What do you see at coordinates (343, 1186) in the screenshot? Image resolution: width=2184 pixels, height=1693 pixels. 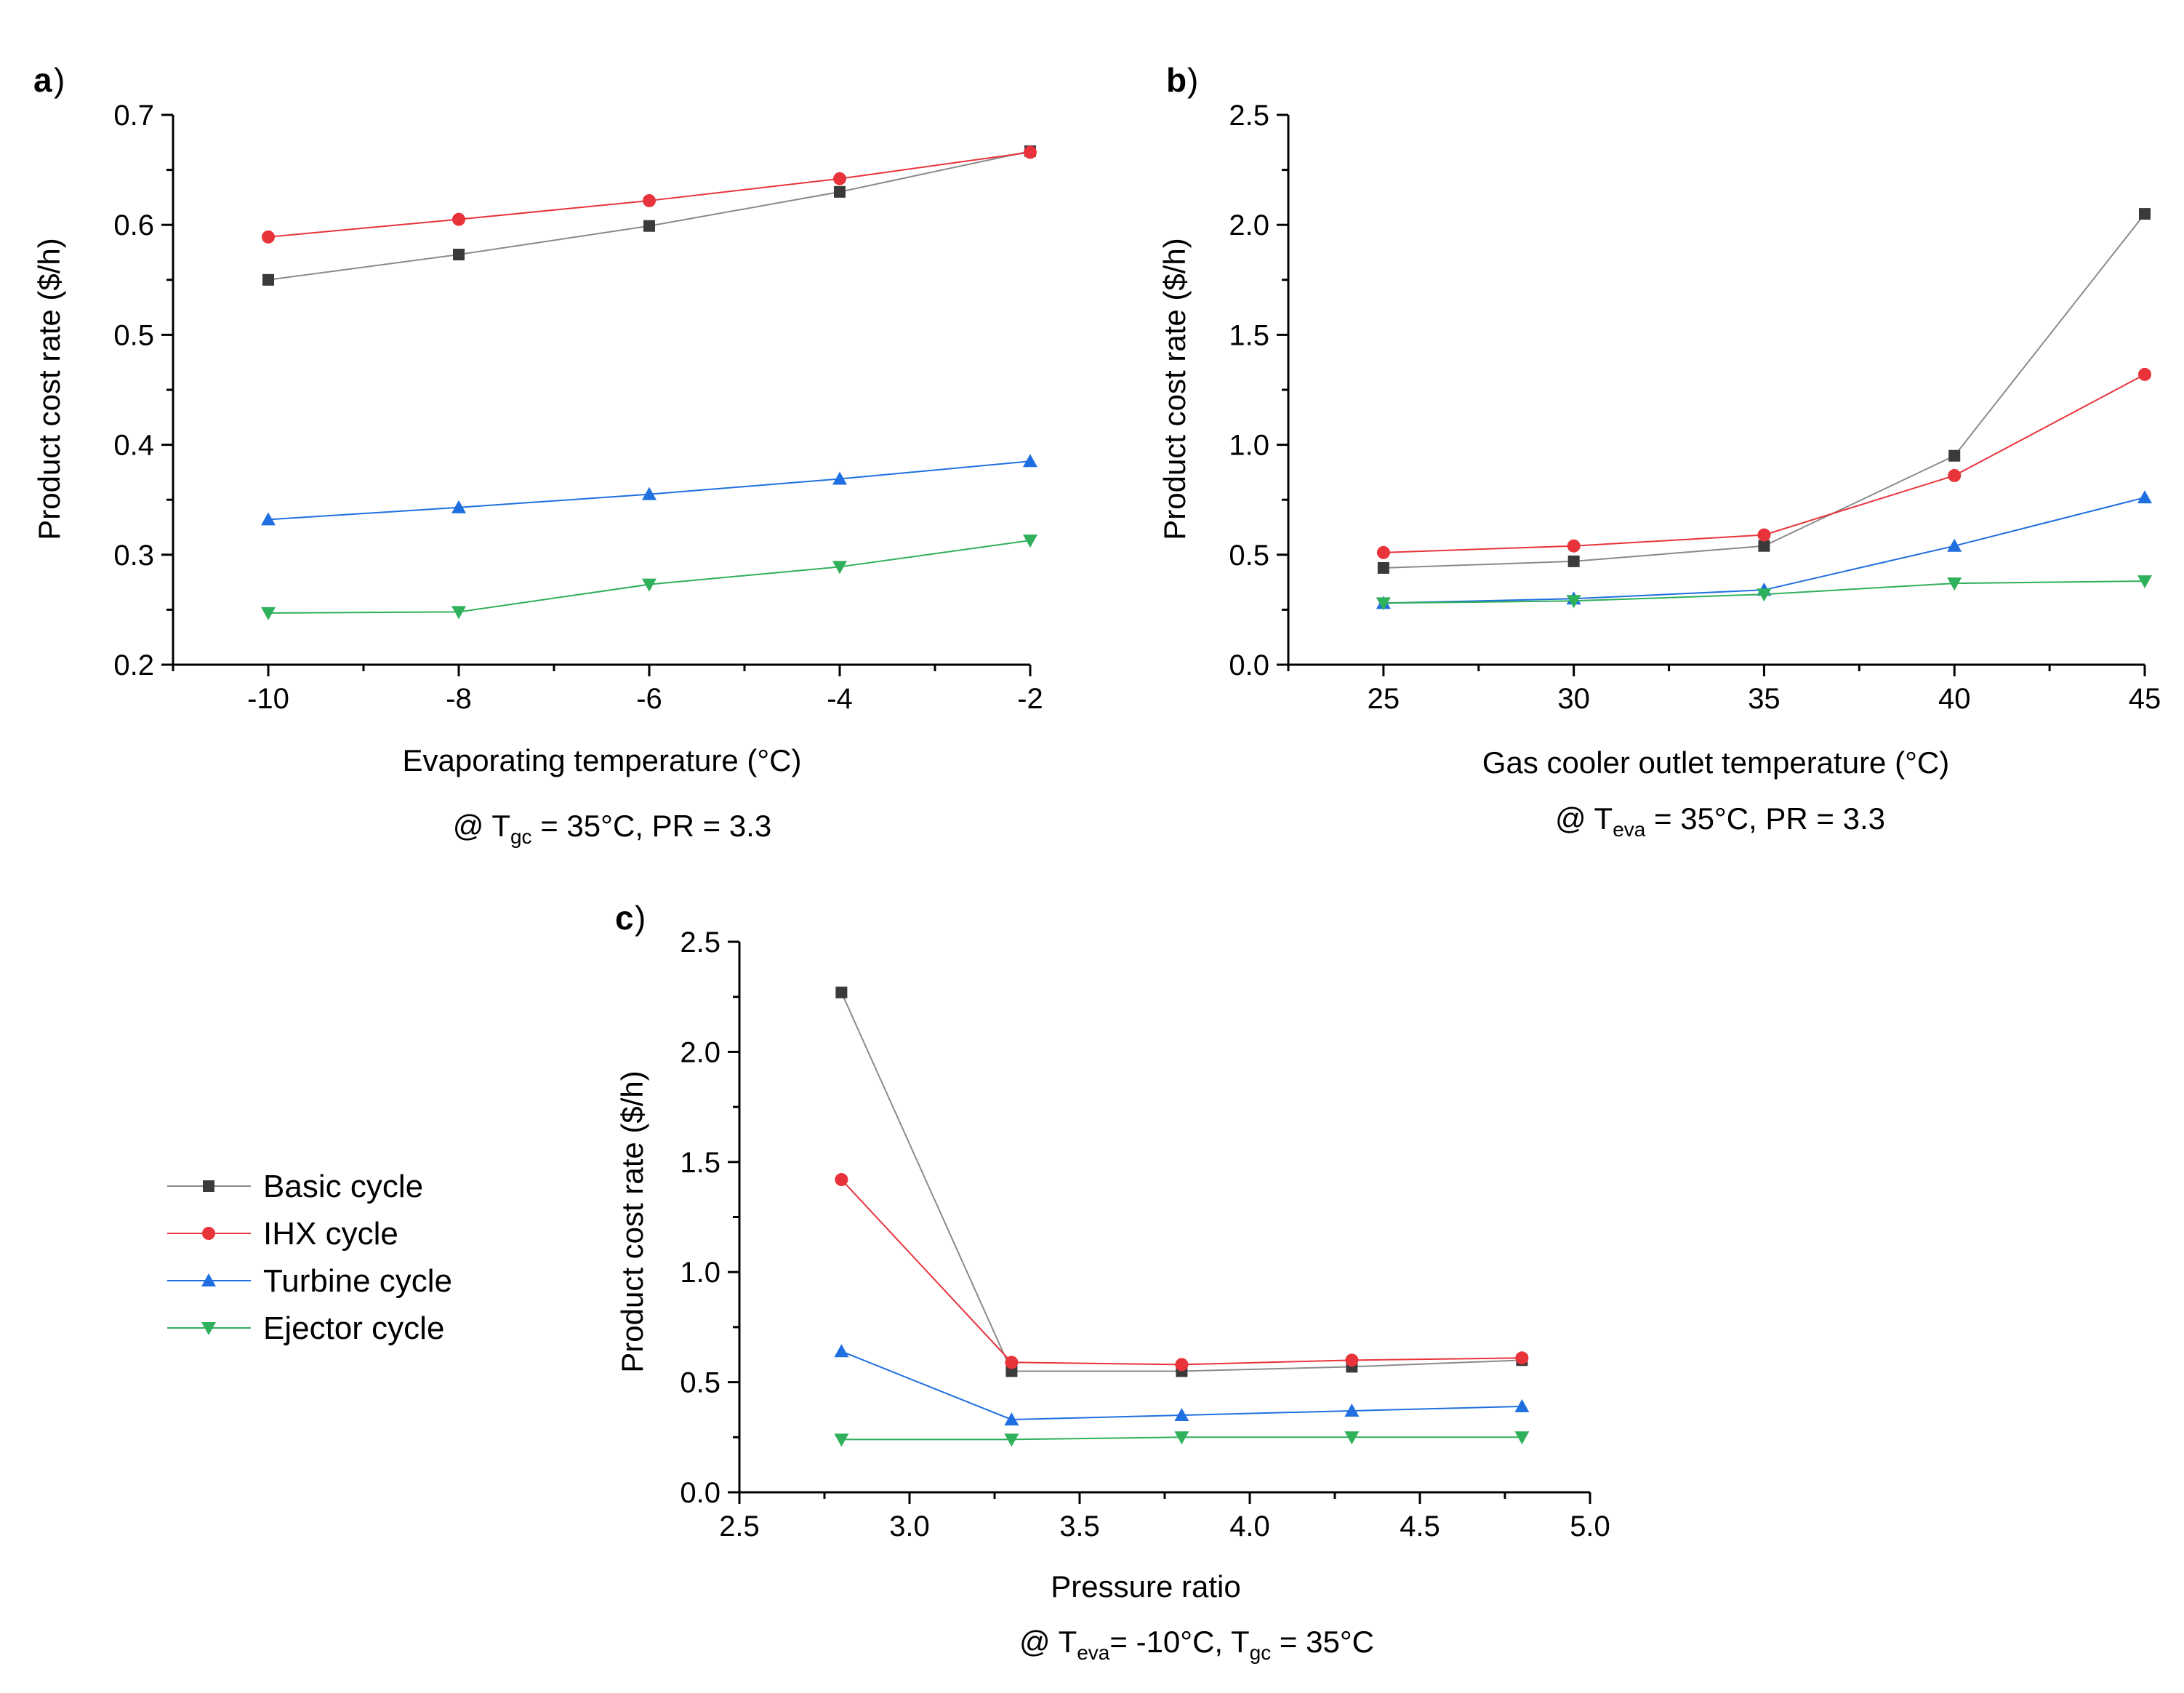 I see `legend-basic-cycle-label: Basic cycle` at bounding box center [343, 1186].